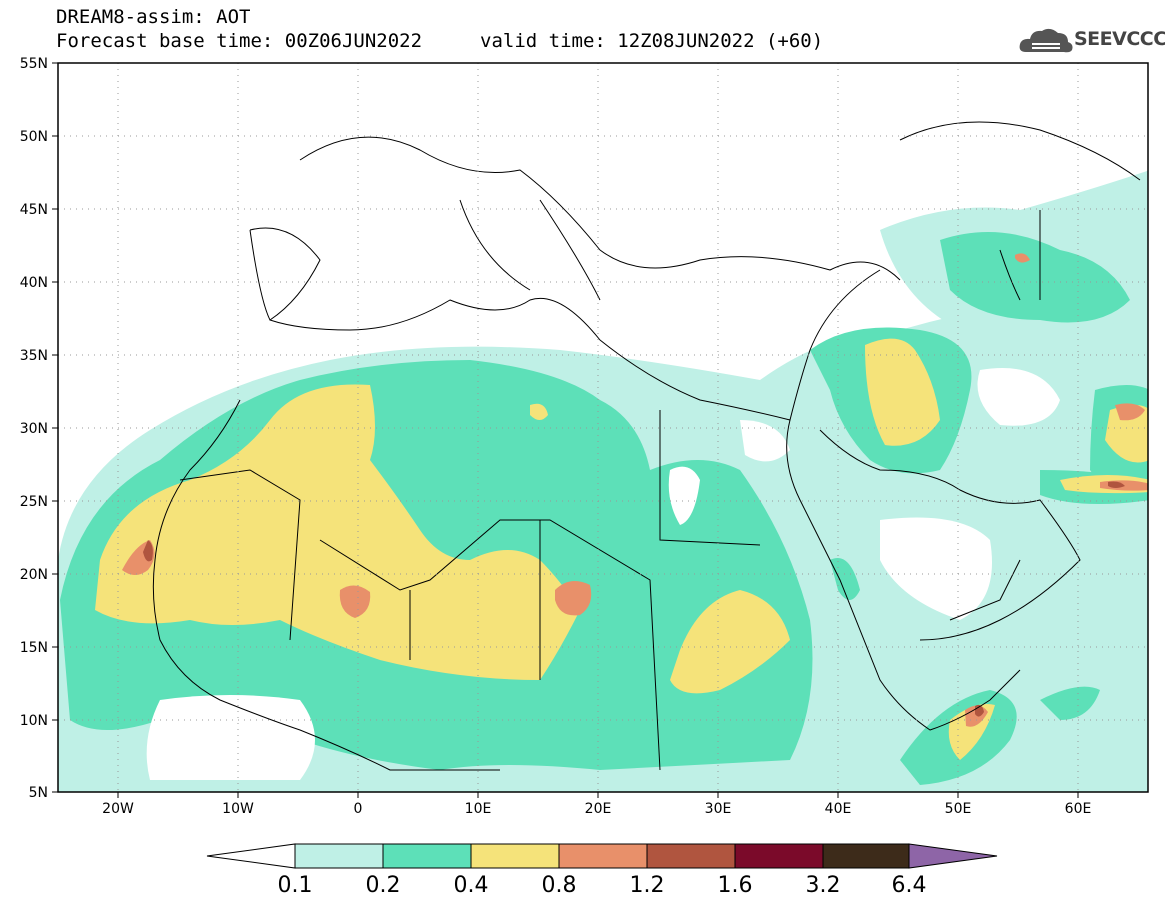 This screenshot has height=905, width=1165. I want to click on colorbar-label: 0.8, so click(559, 885).